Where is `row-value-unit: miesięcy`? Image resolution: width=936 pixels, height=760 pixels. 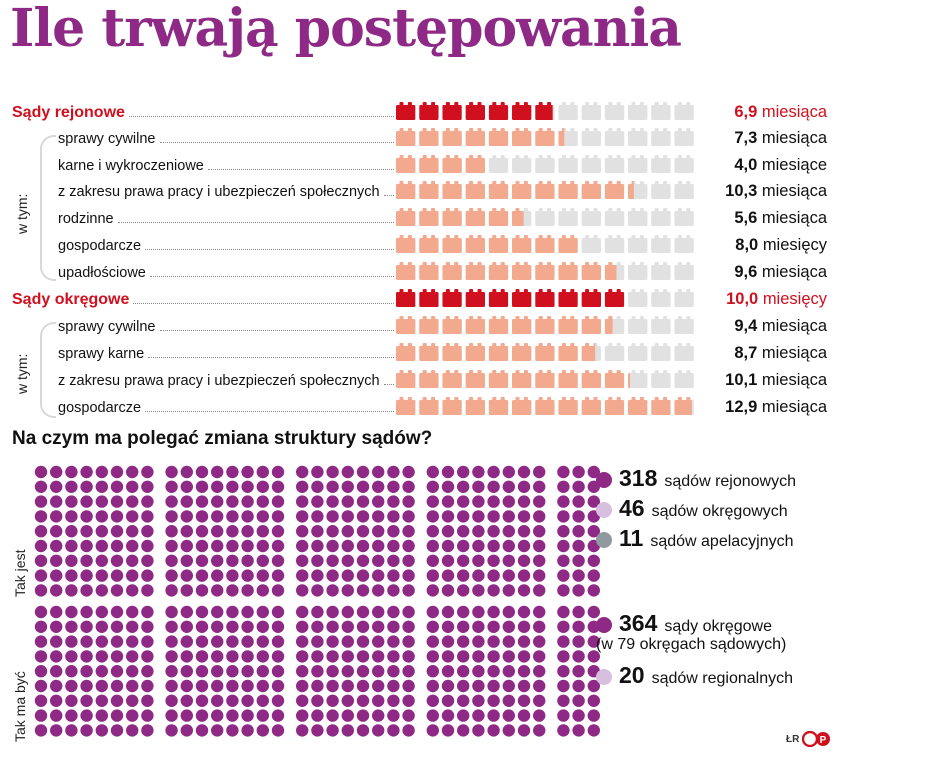 row-value-unit: miesięcy is located at coordinates (794, 299).